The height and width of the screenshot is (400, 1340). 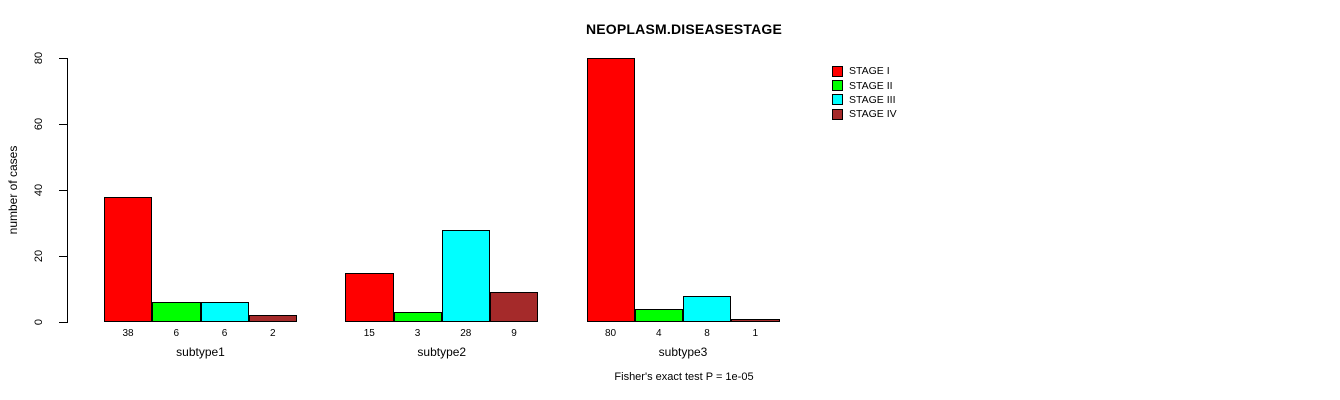 I want to click on bar-value-label: 8, so click(x=707, y=333).